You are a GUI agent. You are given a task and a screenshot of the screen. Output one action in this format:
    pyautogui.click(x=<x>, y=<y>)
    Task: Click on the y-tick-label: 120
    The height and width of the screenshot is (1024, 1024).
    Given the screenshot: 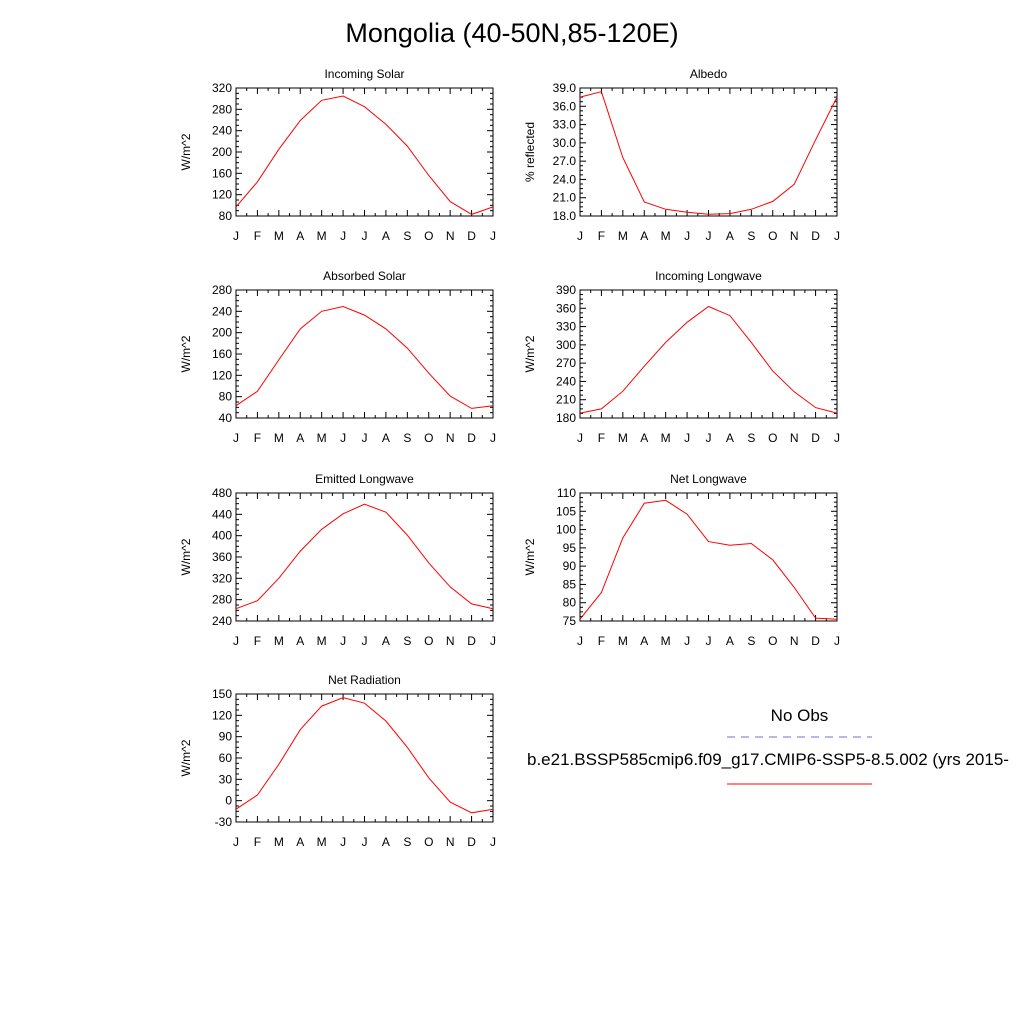 What is the action you would take?
    pyautogui.click(x=222, y=195)
    